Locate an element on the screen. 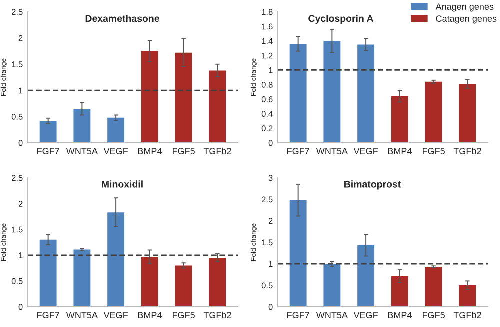 The height and width of the screenshot is (327, 500). chart-title: Minoxidil is located at coordinates (122, 184).